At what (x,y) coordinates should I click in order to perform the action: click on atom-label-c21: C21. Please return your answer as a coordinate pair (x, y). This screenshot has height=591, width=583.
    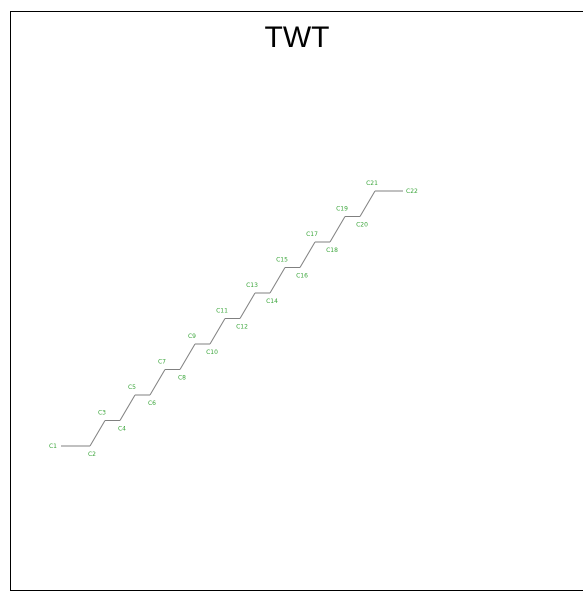
    Looking at the image, I should click on (372, 183).